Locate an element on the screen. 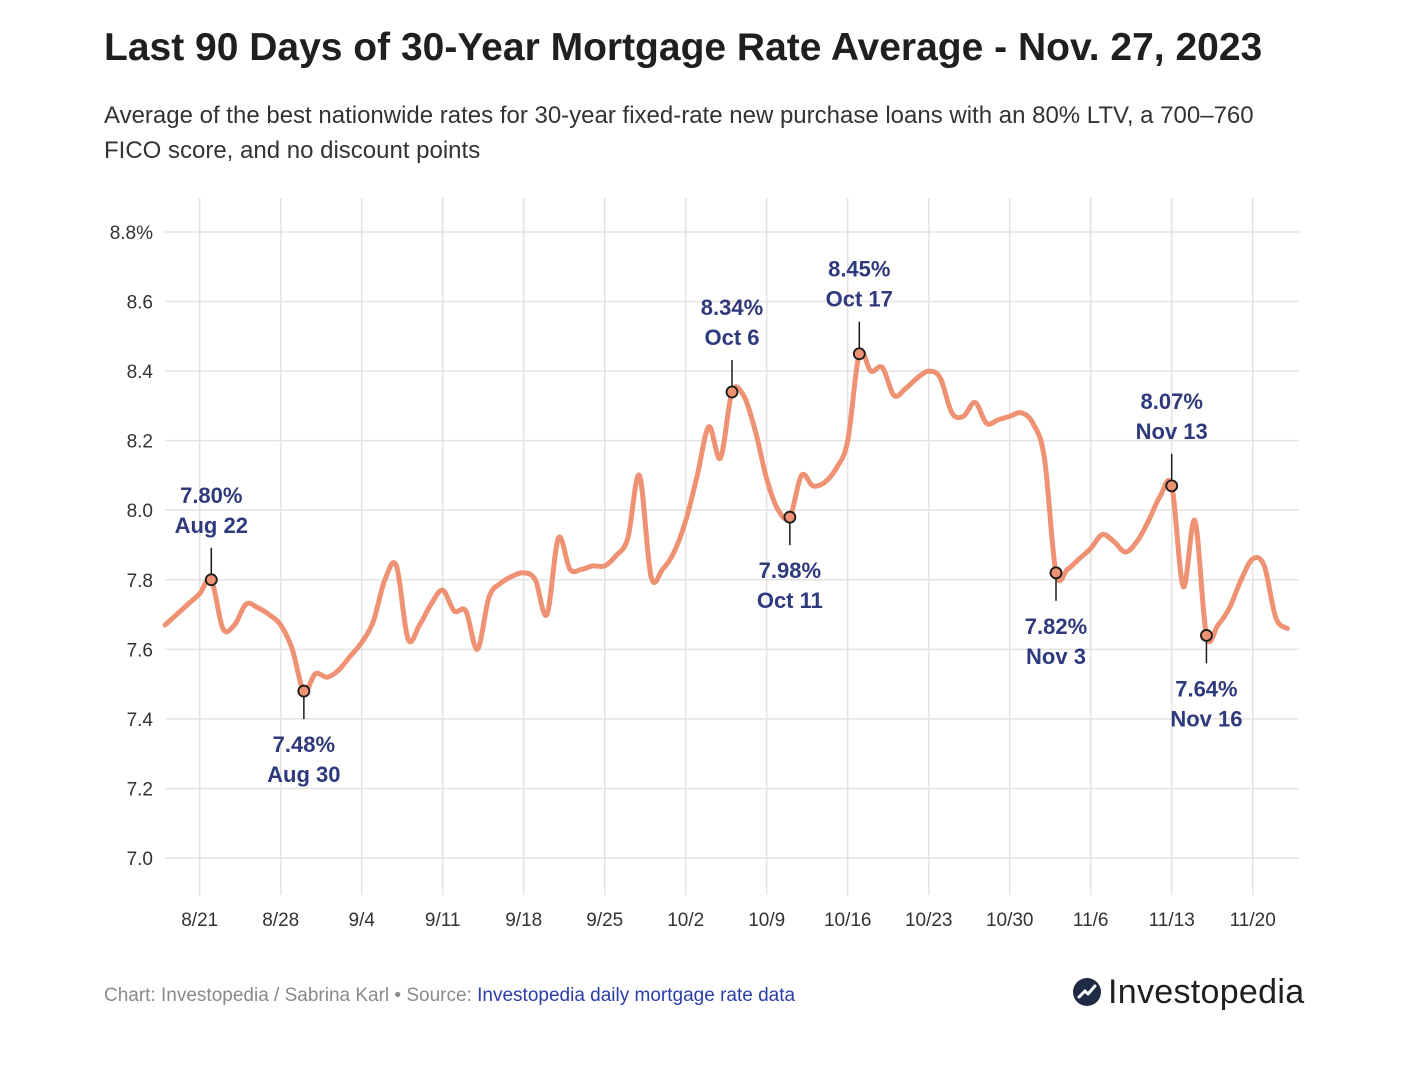 The image size is (1426, 1070). annotation: 8.34% Oct 6 is located at coordinates (732, 347).